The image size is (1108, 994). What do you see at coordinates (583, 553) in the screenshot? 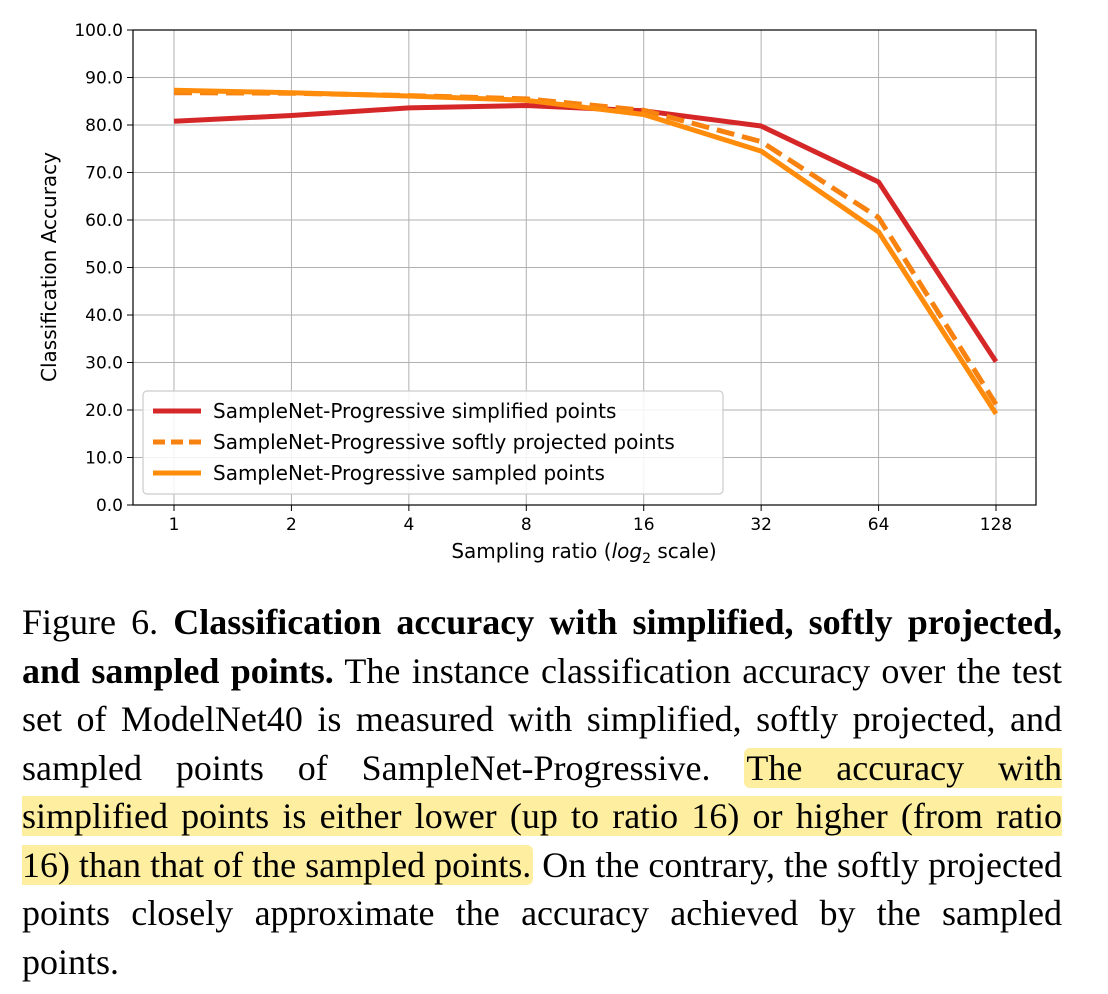
I see `x-axis-label: Sampling ratio (log2 scale)` at bounding box center [583, 553].